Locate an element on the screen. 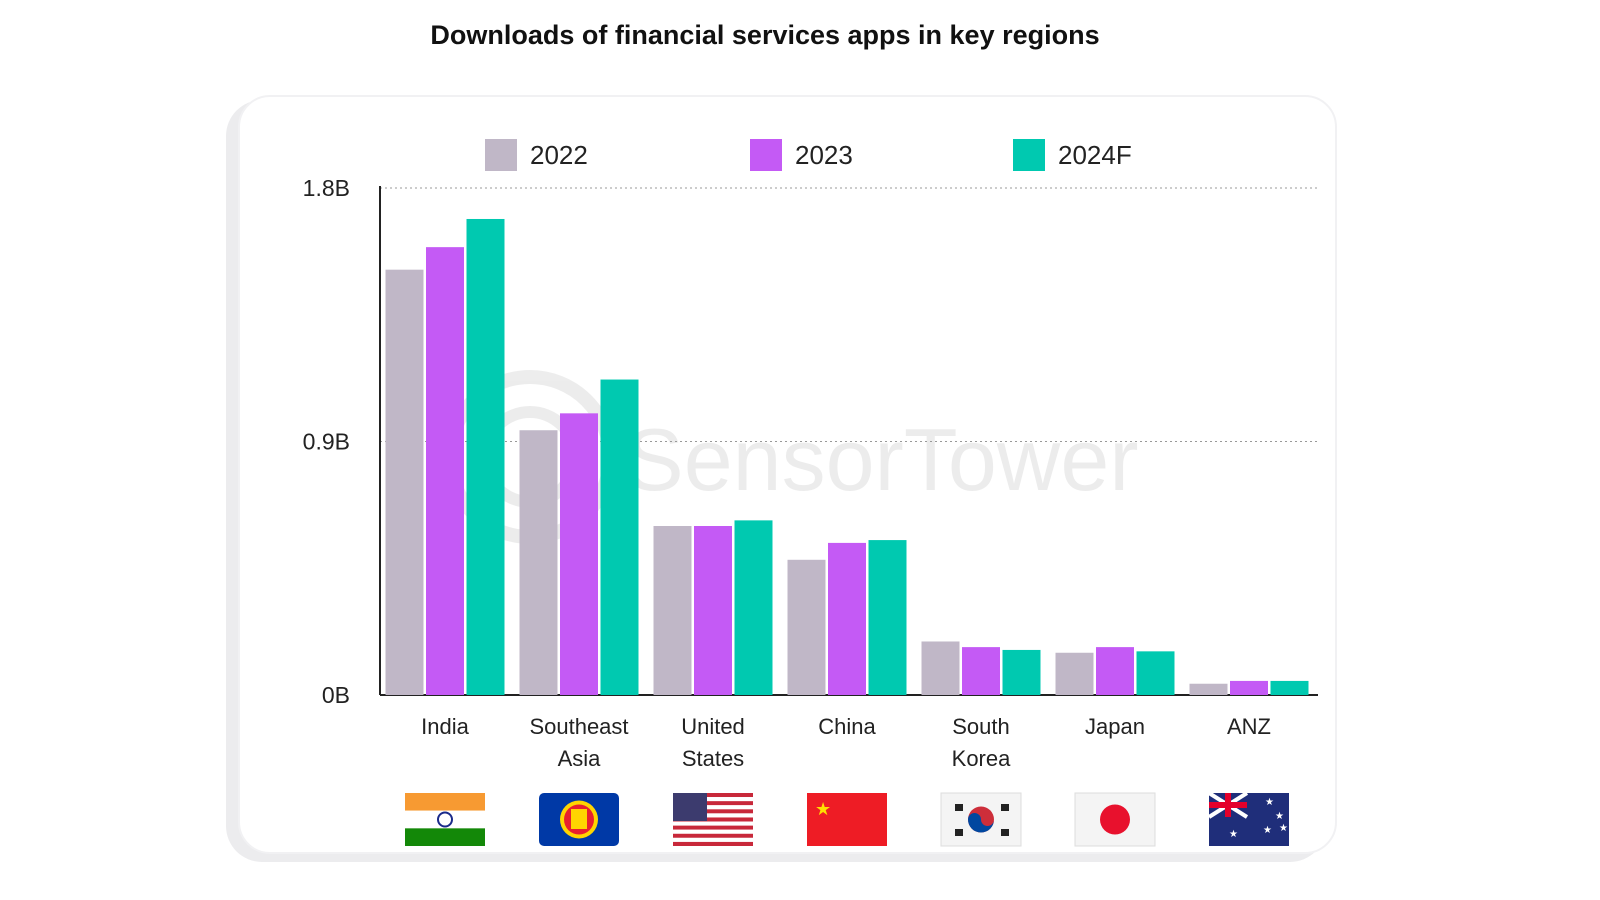 The image size is (1600, 900). india-flag-icon is located at coordinates (445, 819).